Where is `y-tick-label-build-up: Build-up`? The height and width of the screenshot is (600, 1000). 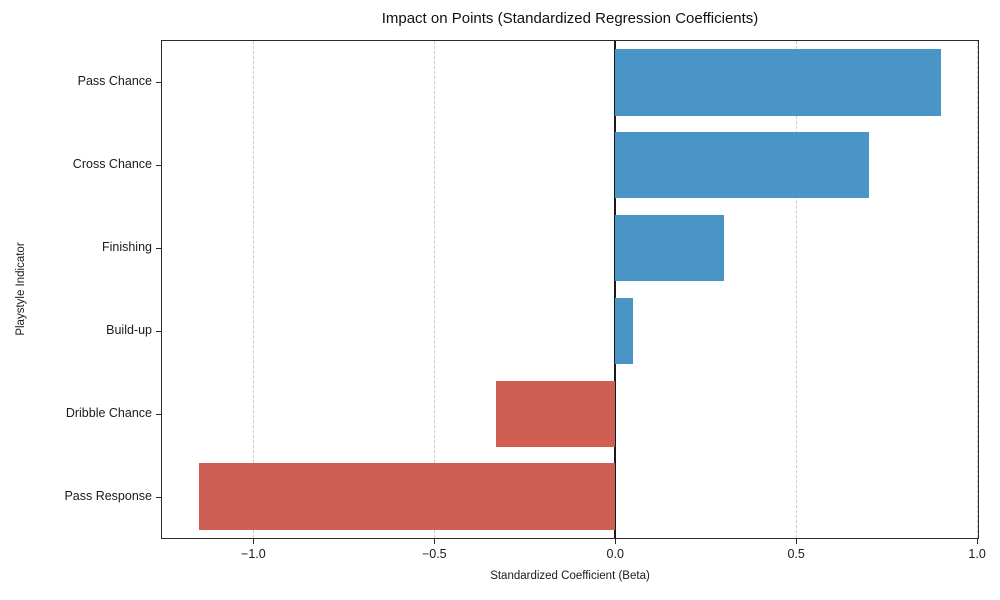
y-tick-label-build-up: Build-up is located at coordinates (129, 329).